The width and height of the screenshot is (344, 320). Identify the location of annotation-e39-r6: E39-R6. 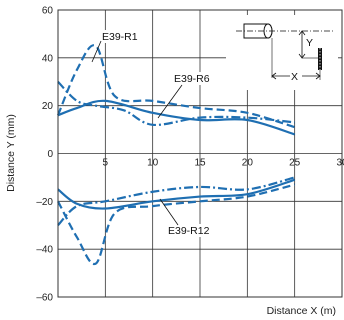
(186, 95).